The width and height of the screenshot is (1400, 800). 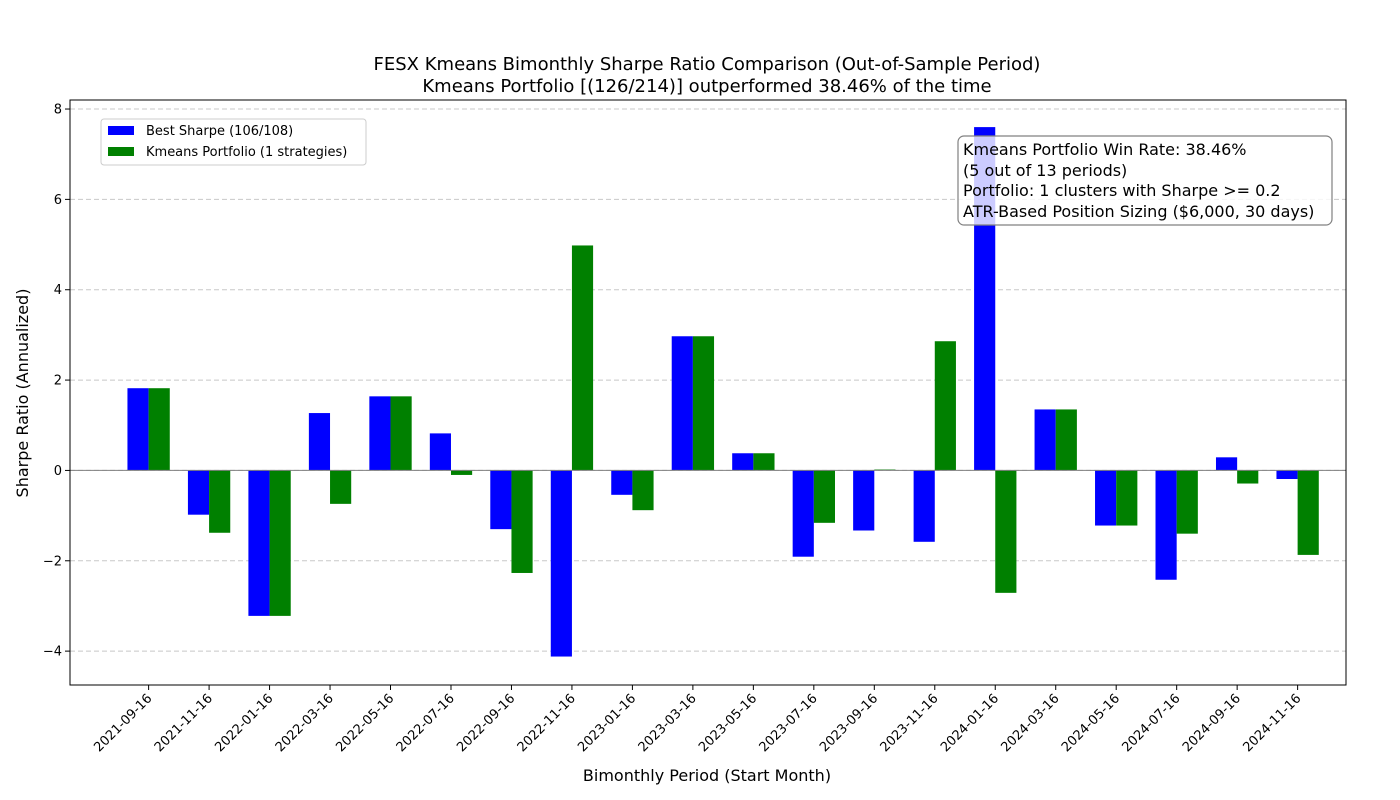 What do you see at coordinates (547, 723) in the screenshot?
I see `x-tick-label: 2022-11-16` at bounding box center [547, 723].